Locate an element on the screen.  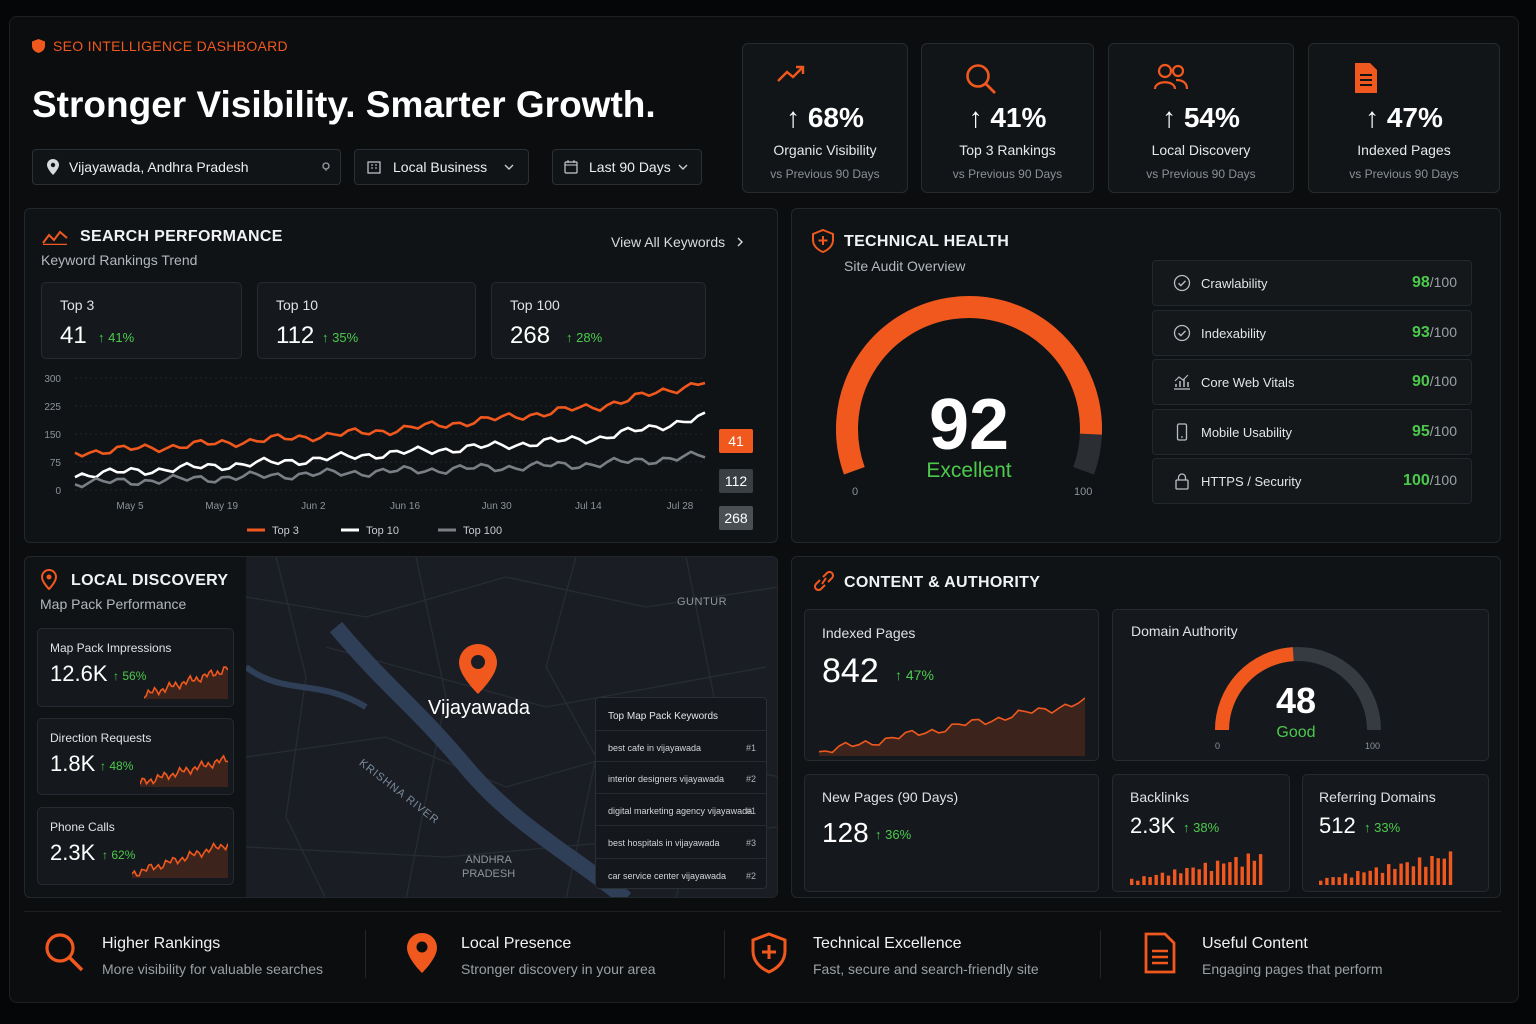
svg-text: Top 100 is located at coordinates (482, 531).